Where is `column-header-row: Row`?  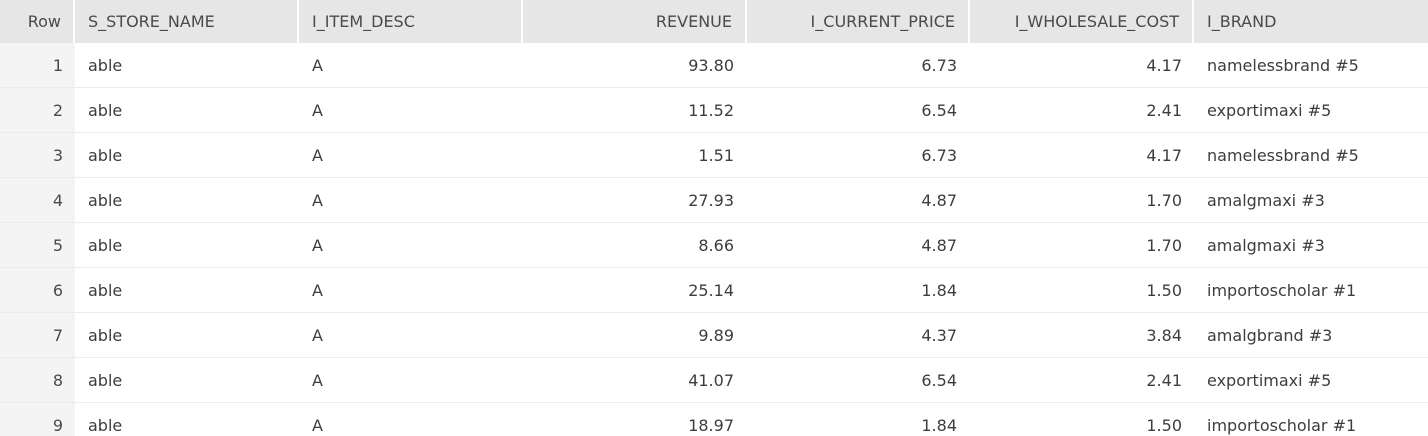 column-header-row: Row is located at coordinates (37, 21).